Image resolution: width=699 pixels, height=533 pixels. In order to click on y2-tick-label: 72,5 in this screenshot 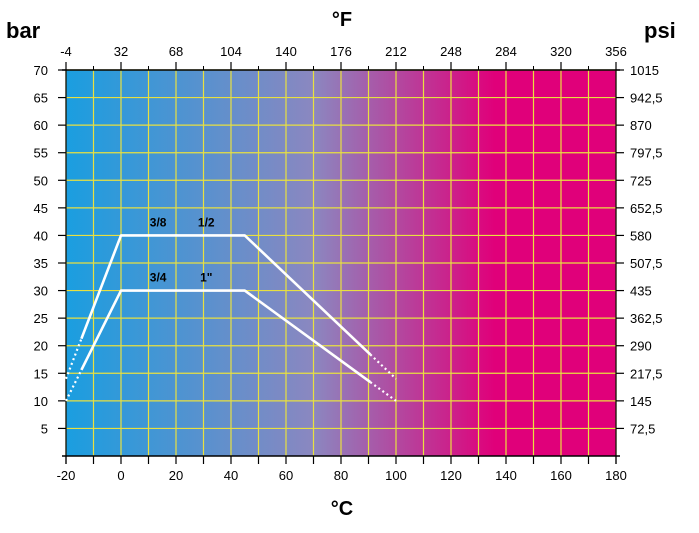, I will do `click(642, 428)`.